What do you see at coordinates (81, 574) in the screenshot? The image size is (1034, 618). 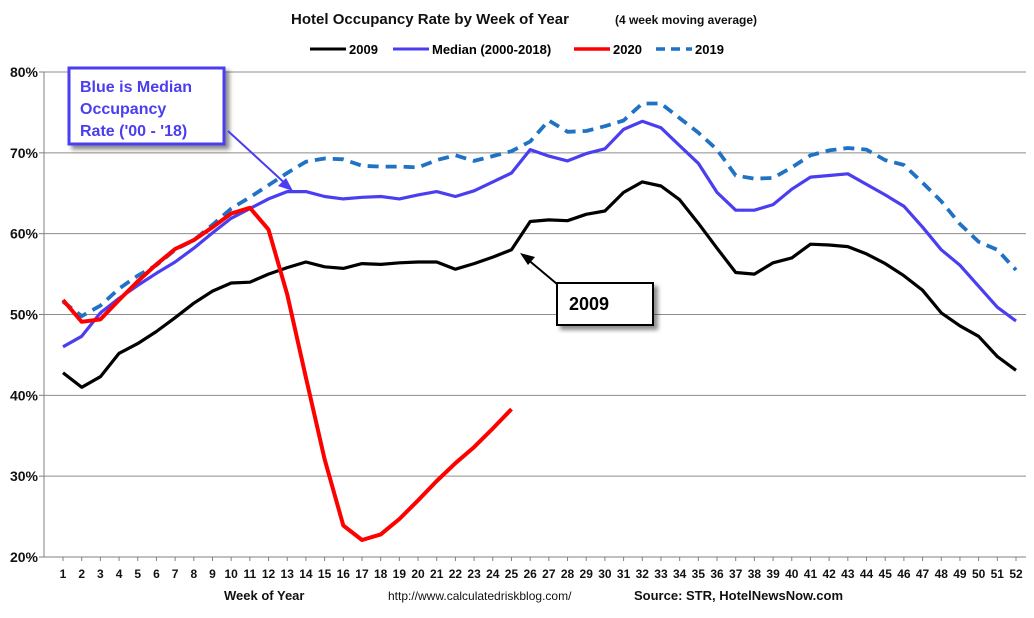 I see `x-tick-label-2: 2` at bounding box center [81, 574].